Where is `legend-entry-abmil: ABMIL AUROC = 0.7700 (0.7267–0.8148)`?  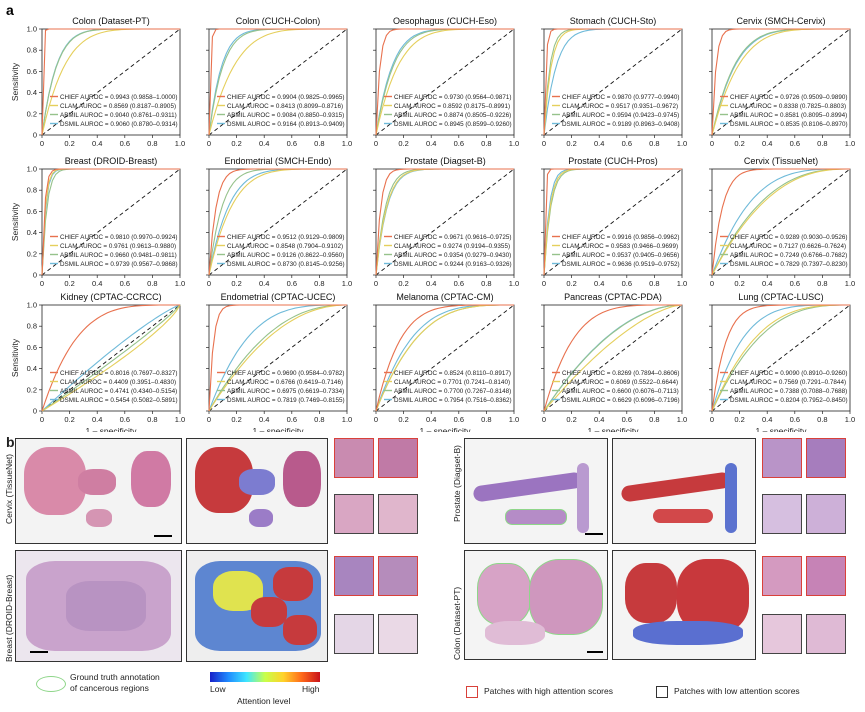 legend-entry-abmil: ABMIL AUROC = 0.7700 (0.7267–0.8148) is located at coordinates (452, 391).